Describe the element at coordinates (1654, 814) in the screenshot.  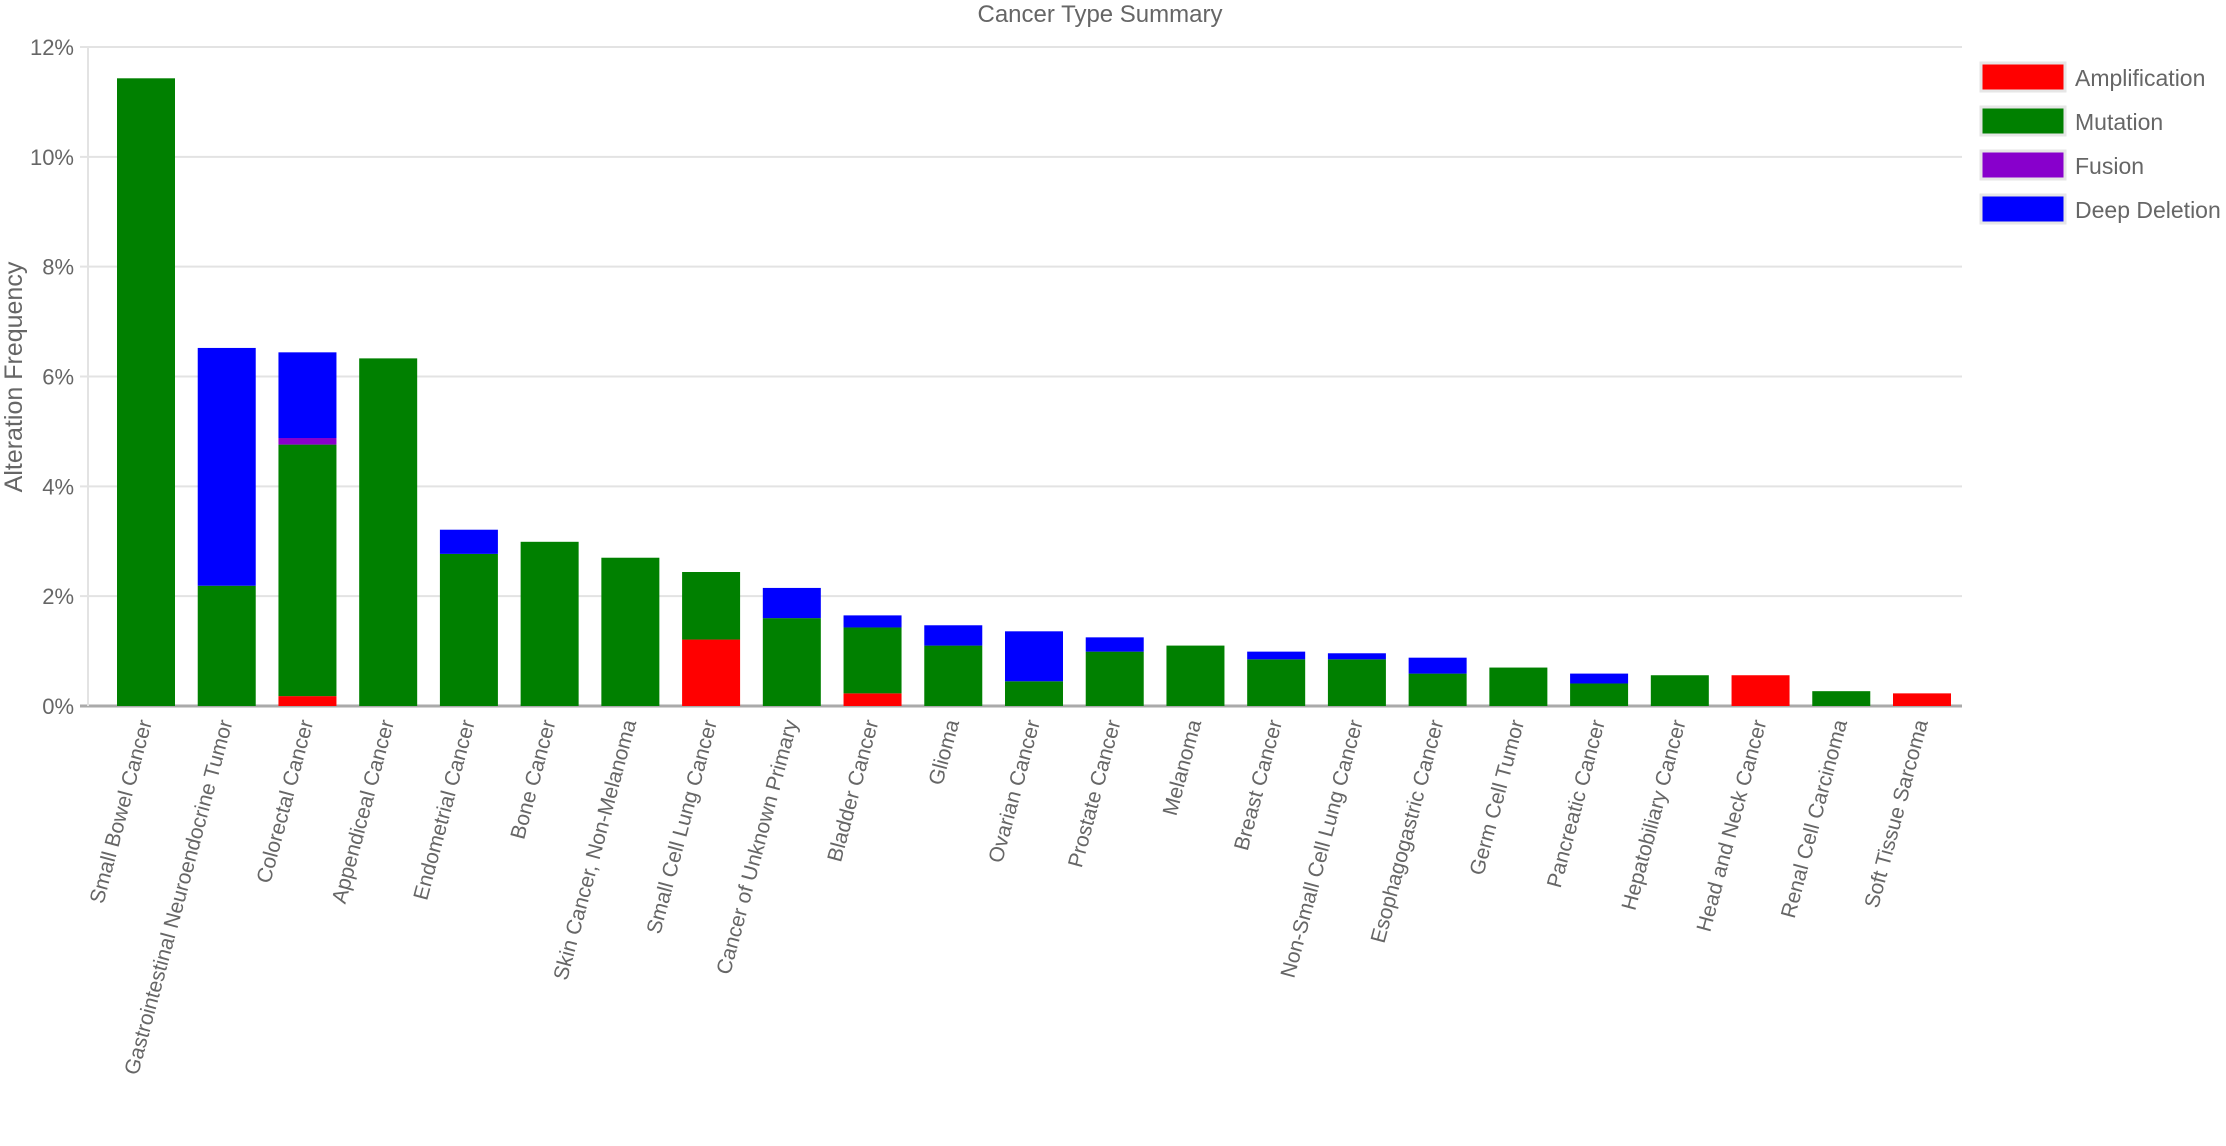
I see `x-tick-label: Hepatobiliary Cancer` at that location.